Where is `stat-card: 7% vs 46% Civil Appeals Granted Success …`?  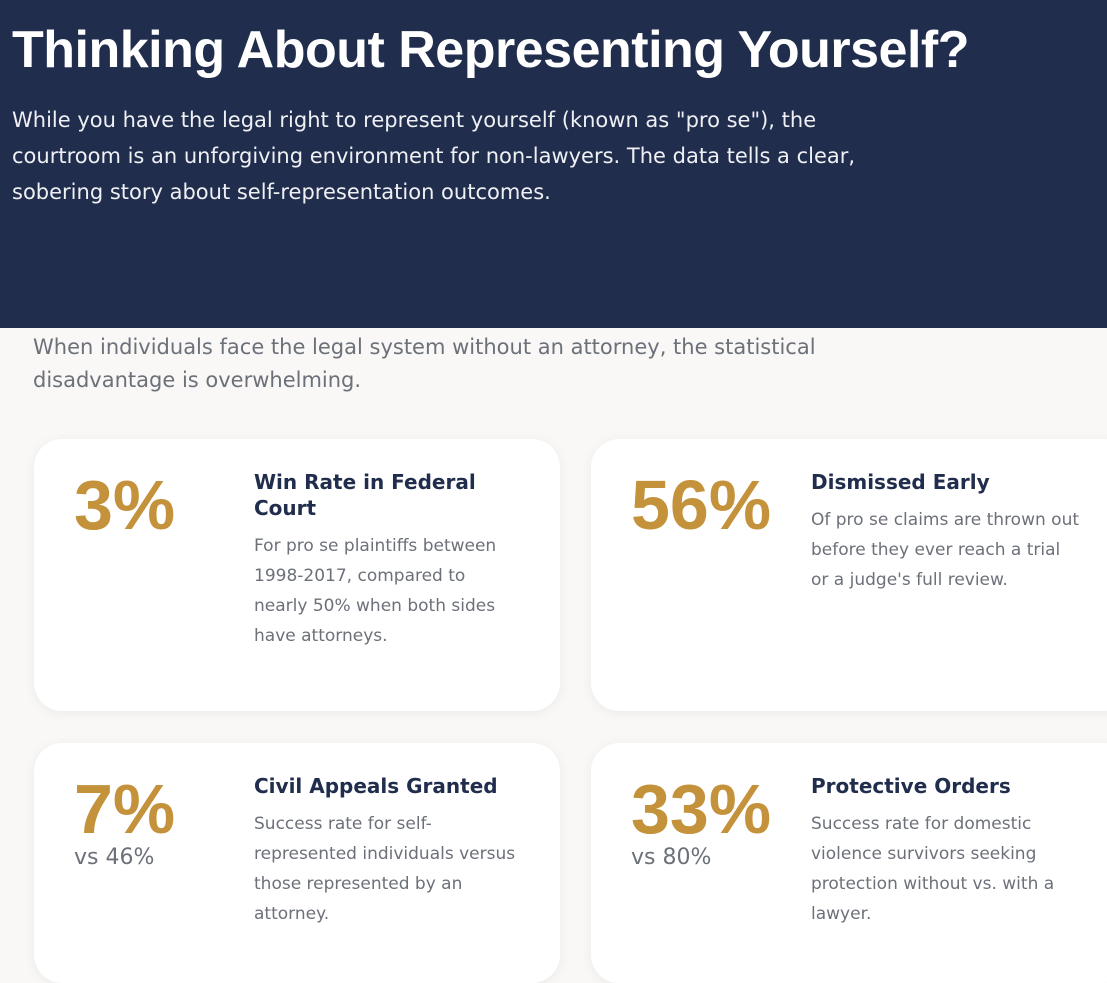
stat-card: 7% vs 46% Civil Appeals Granted Success … is located at coordinates (297, 863).